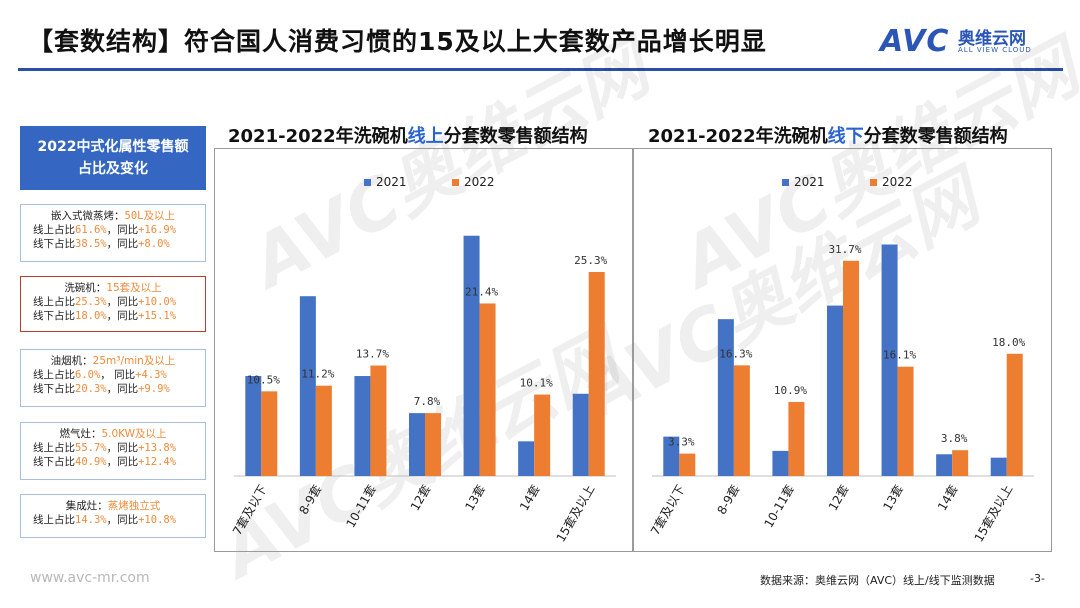 The image size is (1080, 608). I want to click on online-category-label-2: 10-11套, so click(361, 507).